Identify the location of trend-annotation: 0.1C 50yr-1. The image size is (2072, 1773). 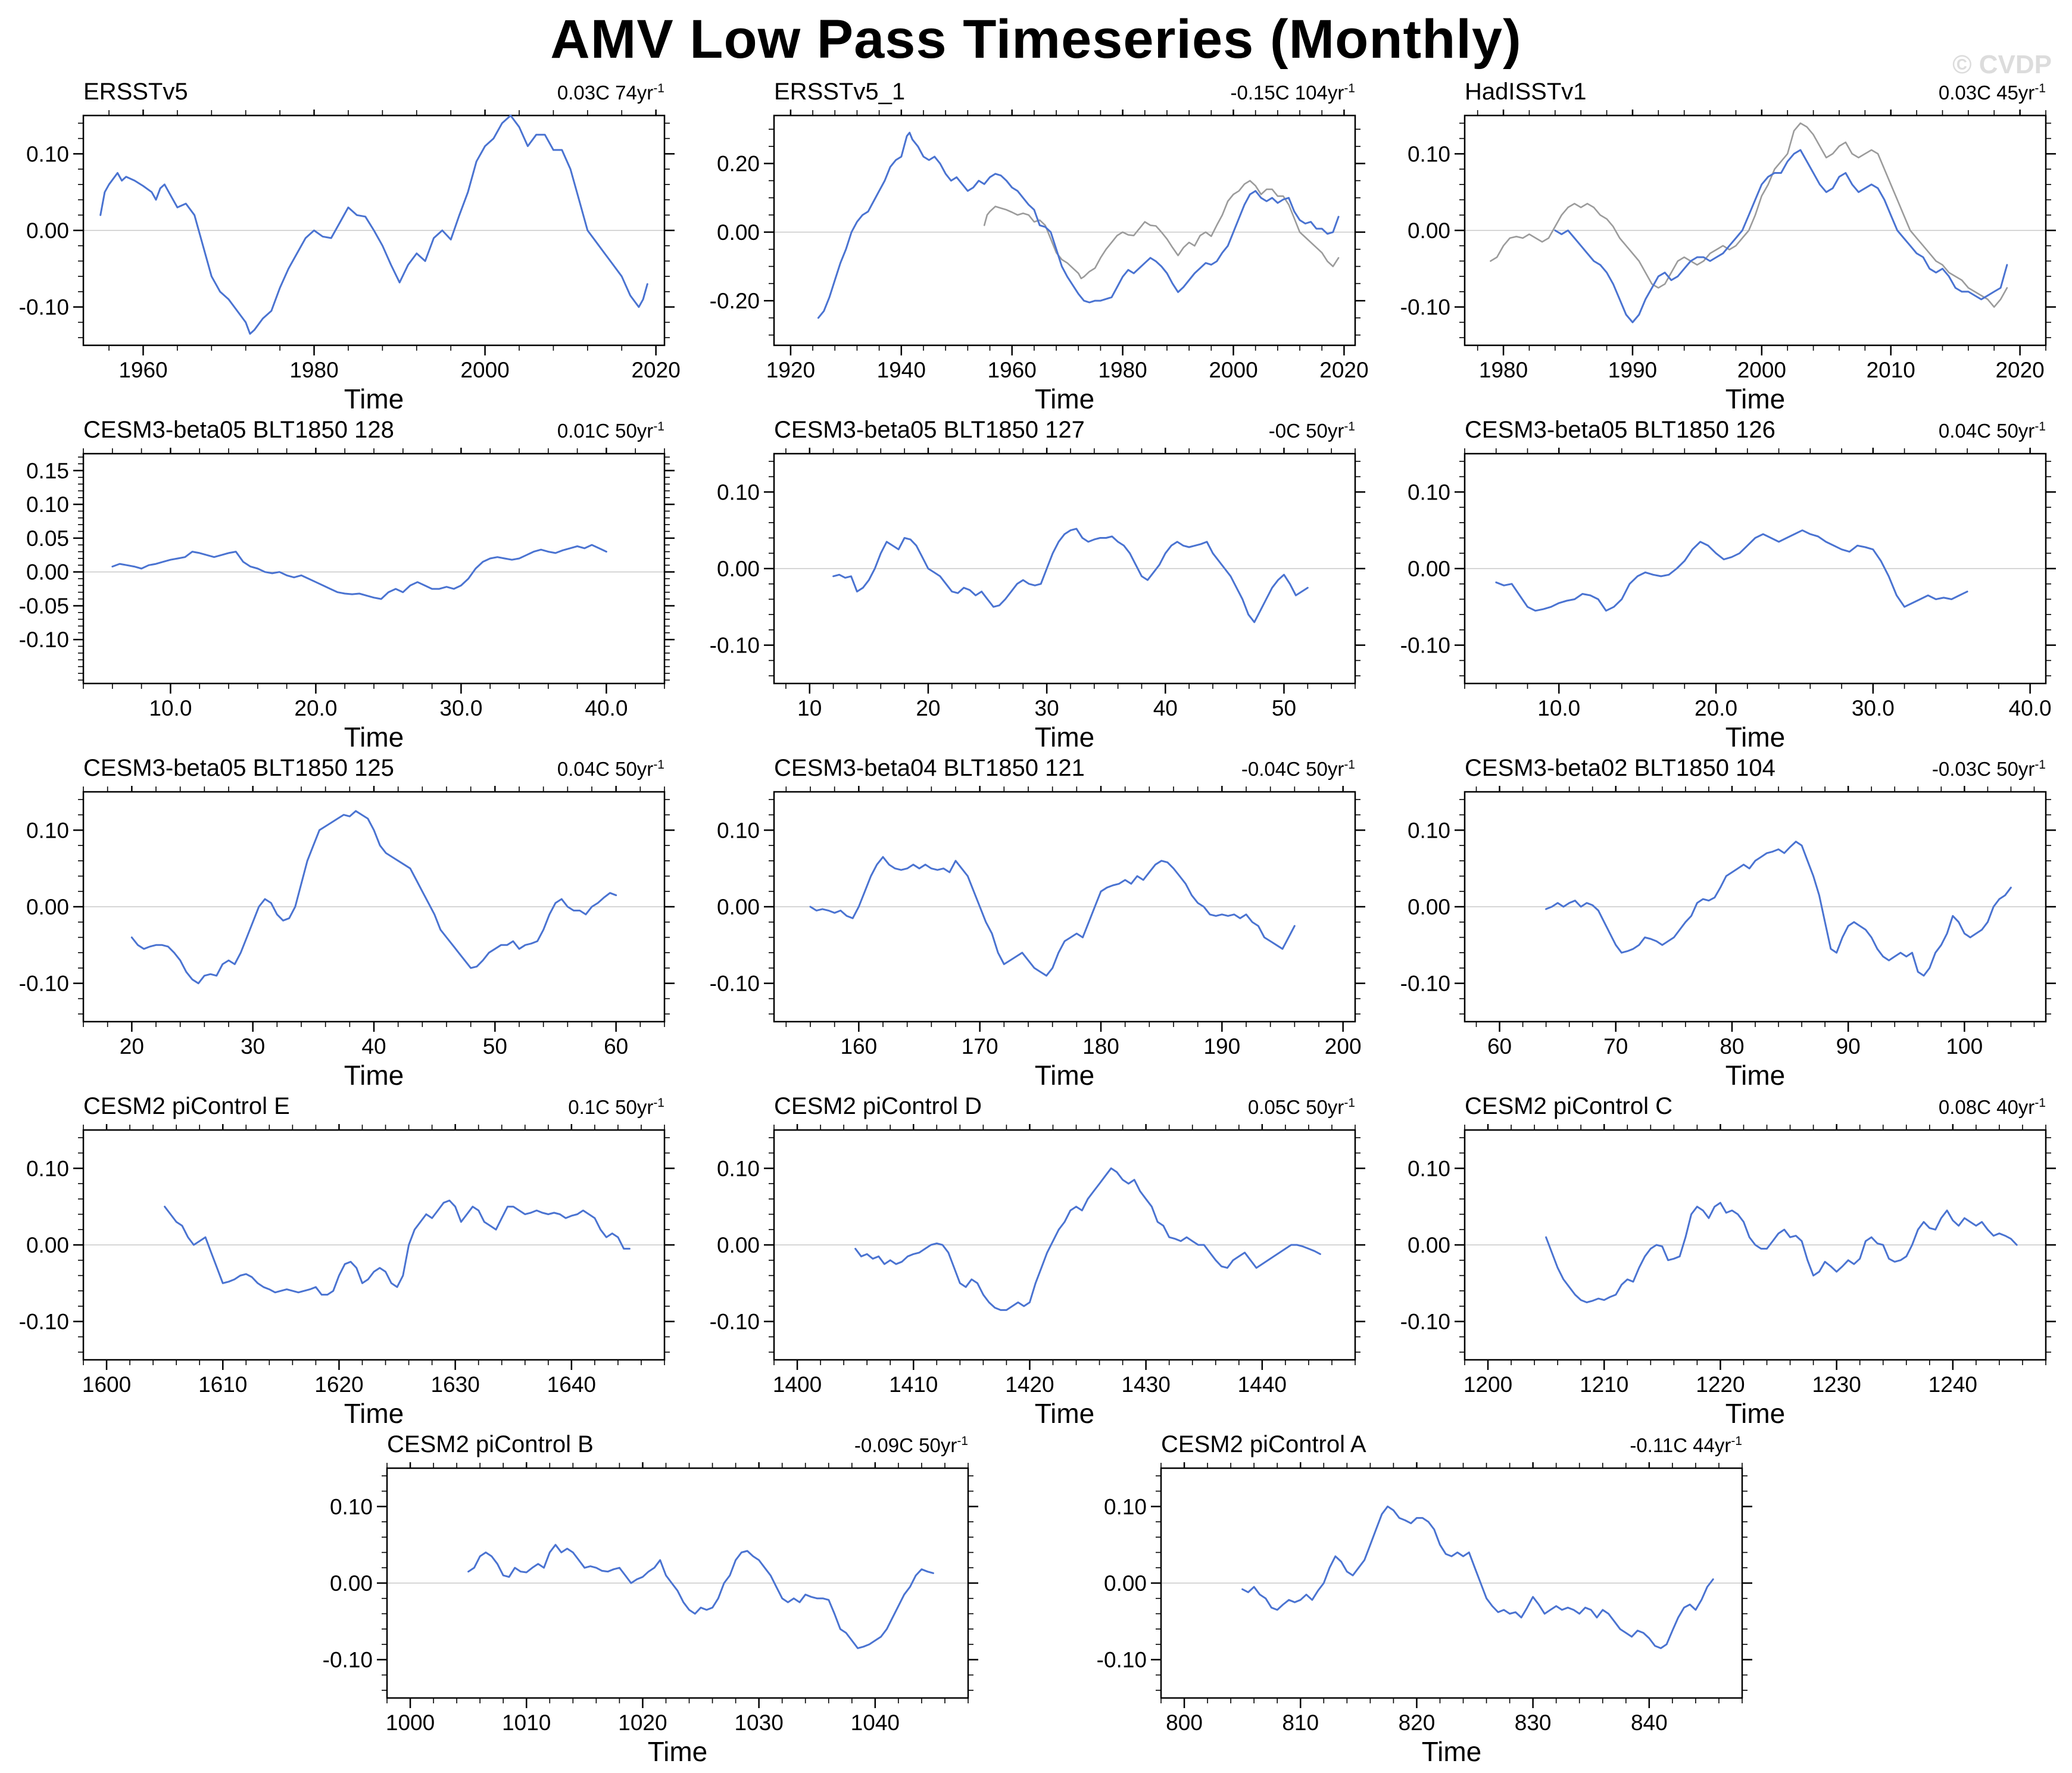
(616, 1107).